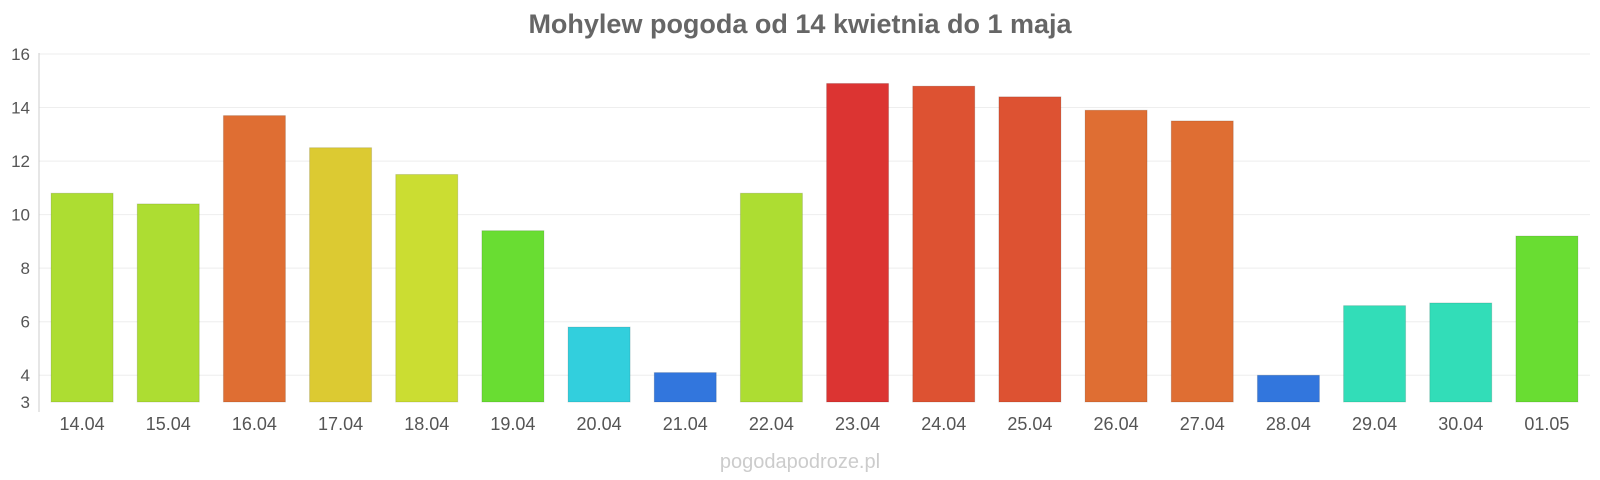 This screenshot has height=480, width=1600. Describe the element at coordinates (254, 259) in the screenshot. I see `bar-16.04` at that location.